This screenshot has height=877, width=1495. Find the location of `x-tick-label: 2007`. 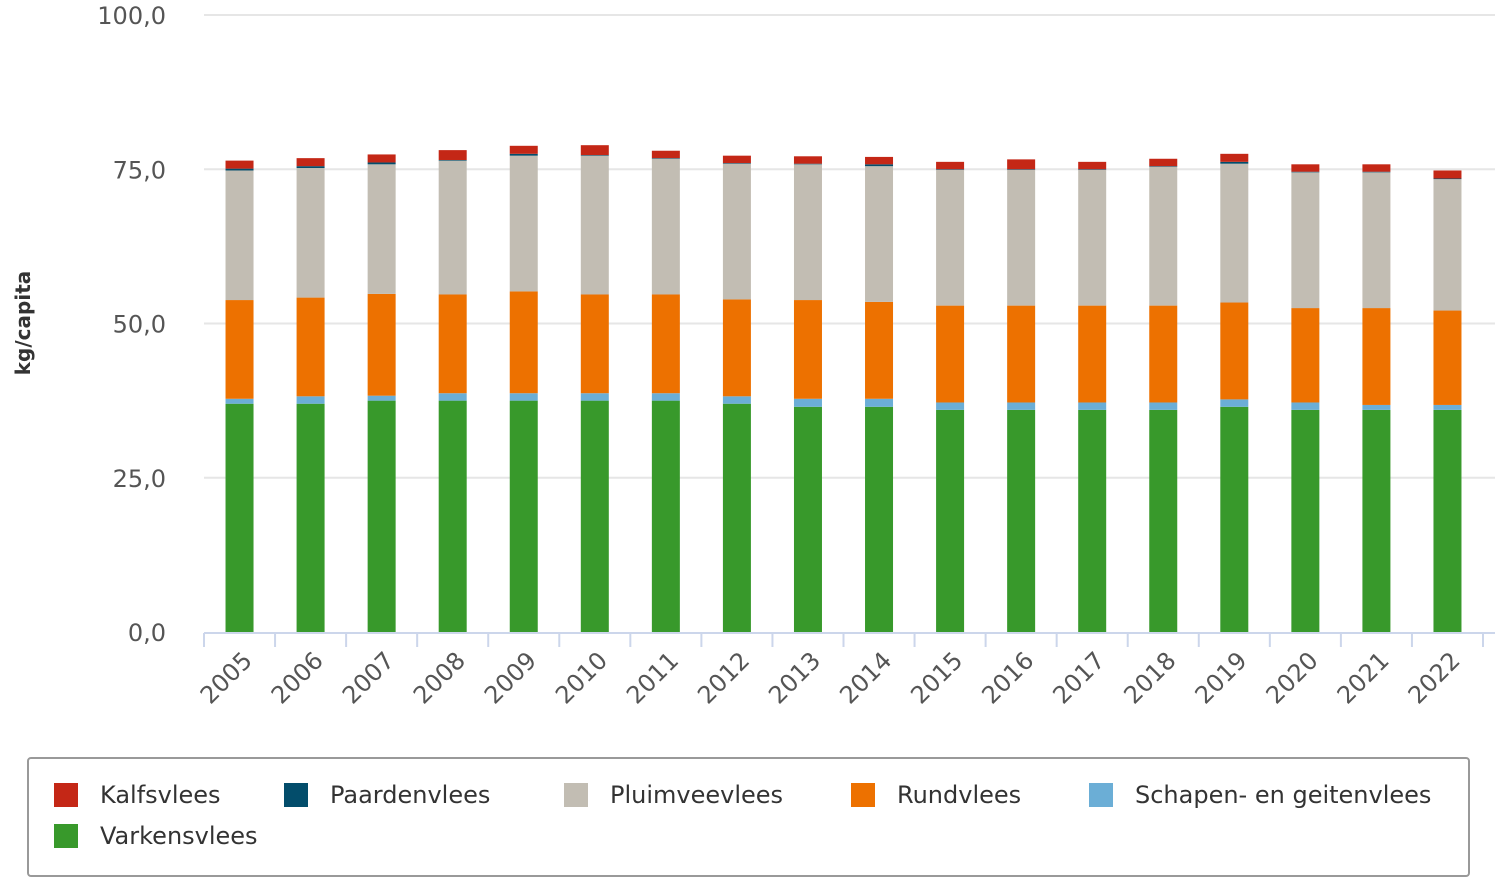

x-tick-label: 2007 is located at coordinates (368, 677).